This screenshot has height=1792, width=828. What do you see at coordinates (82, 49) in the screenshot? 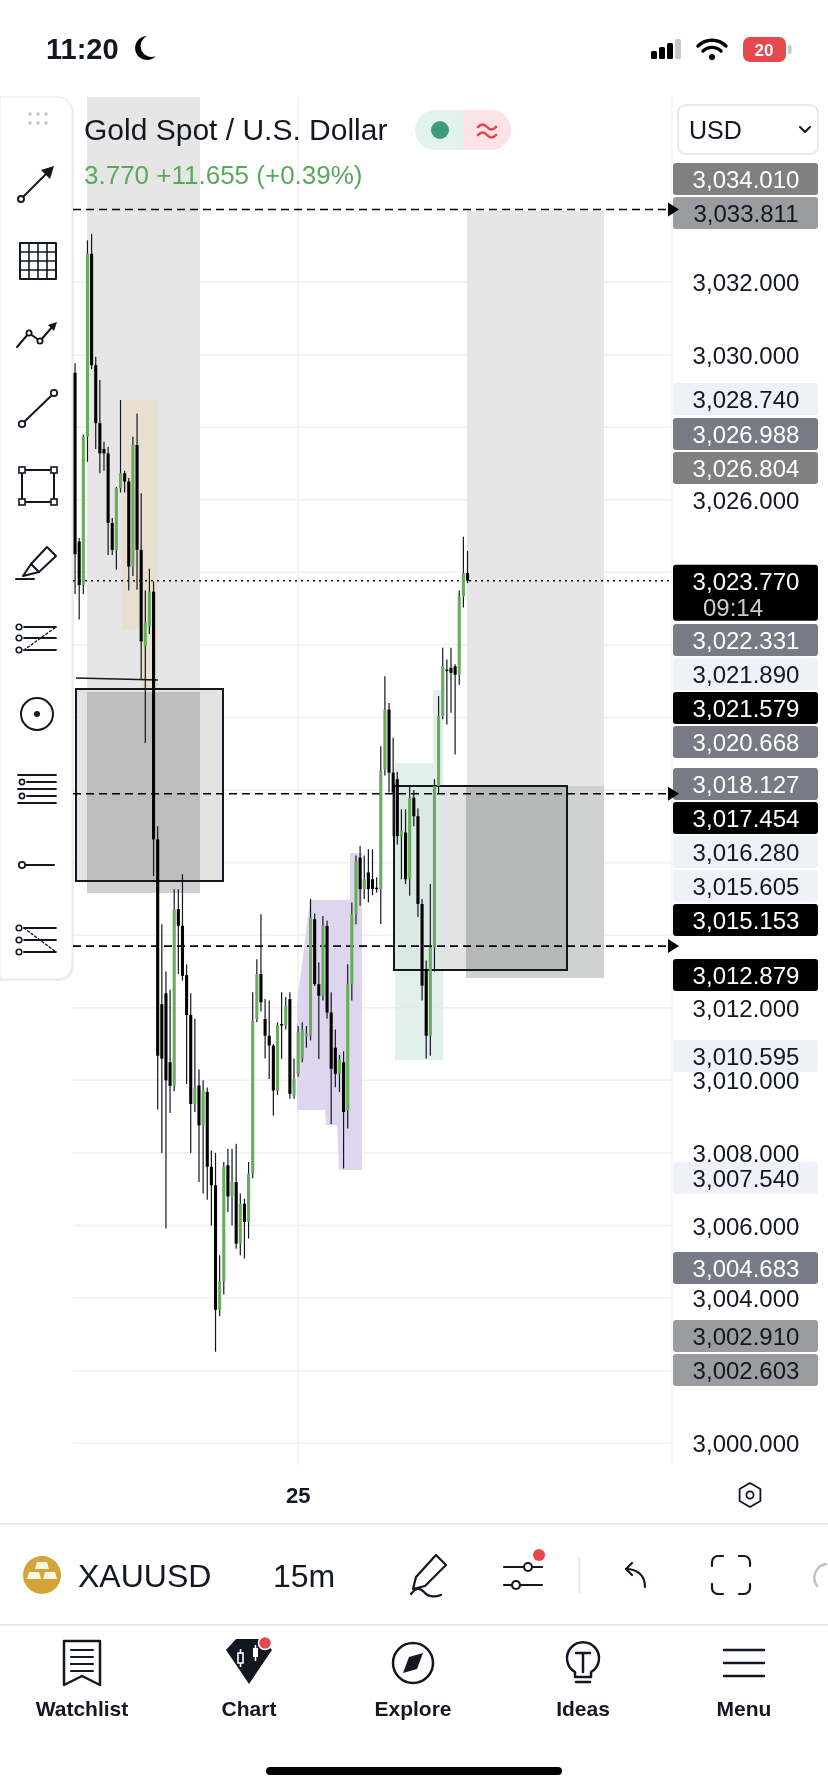
I see `text: 11:20` at bounding box center [82, 49].